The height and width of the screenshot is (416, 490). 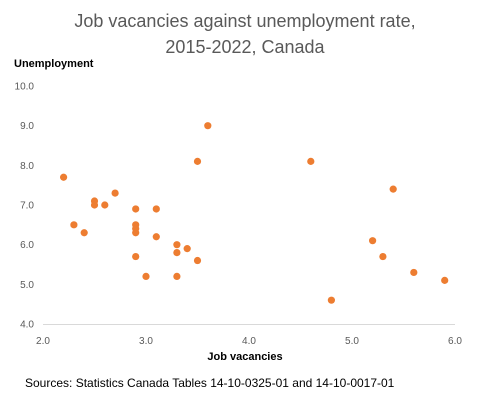 I want to click on y-tick-label: 4.0, so click(x=27, y=325).